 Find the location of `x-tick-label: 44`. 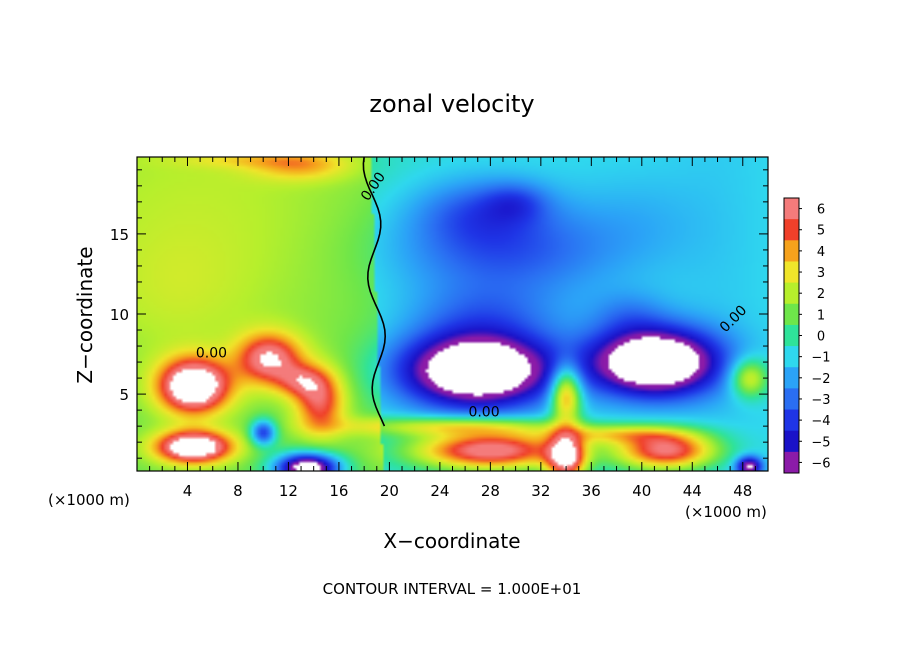

x-tick-label: 44 is located at coordinates (692, 491).